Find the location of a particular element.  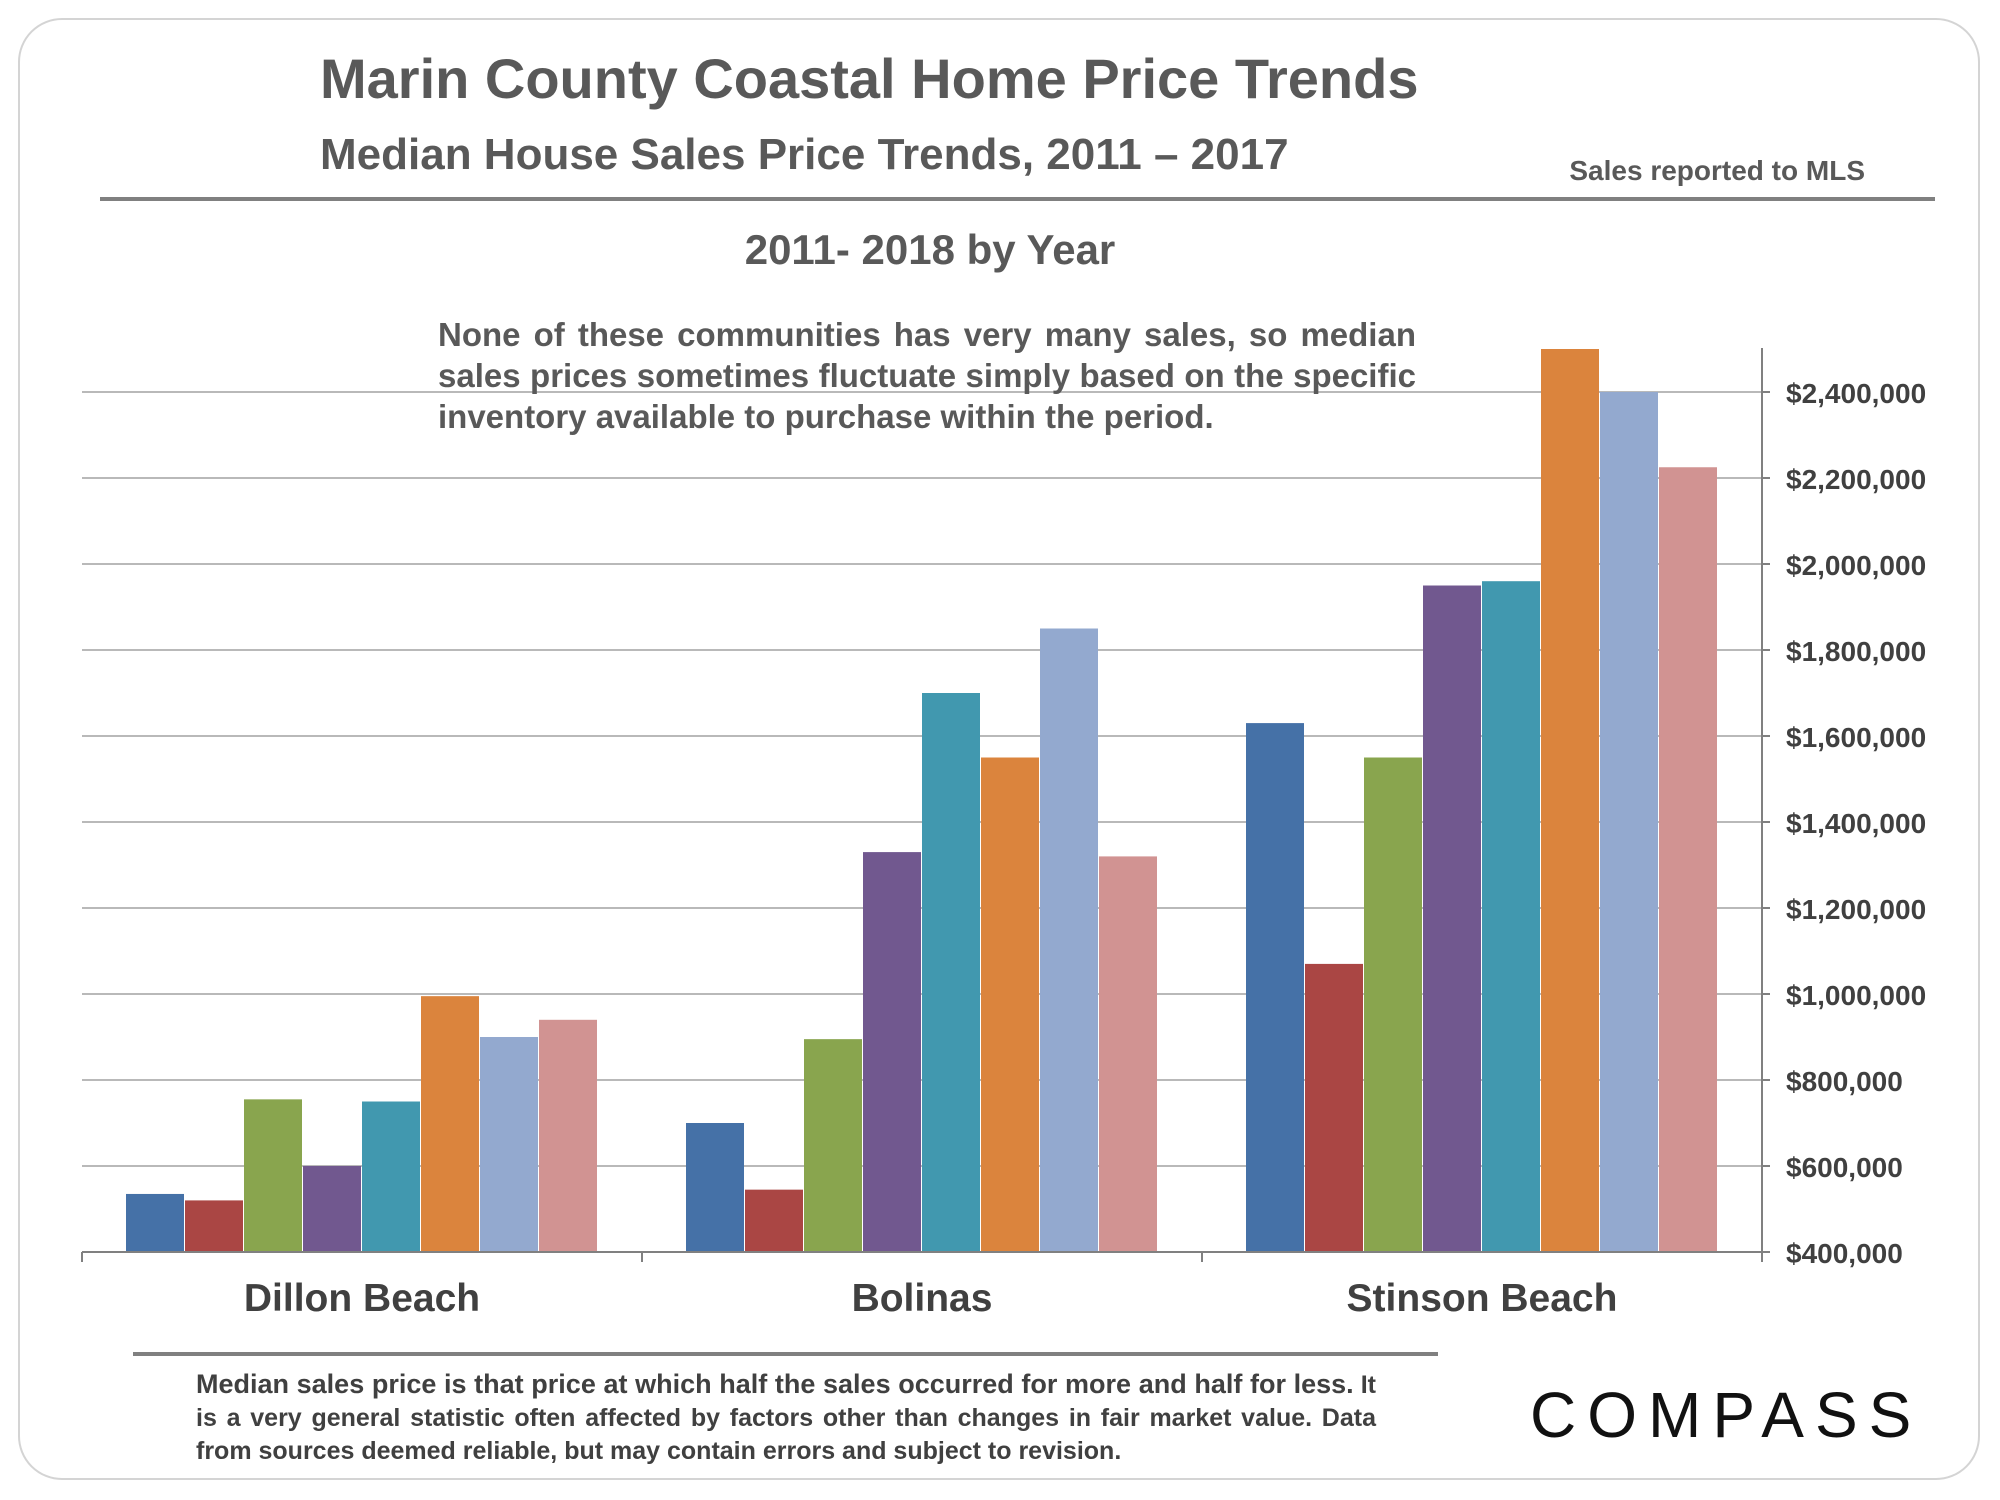

bar-stinson-beach-2015 is located at coordinates (1511, 916).